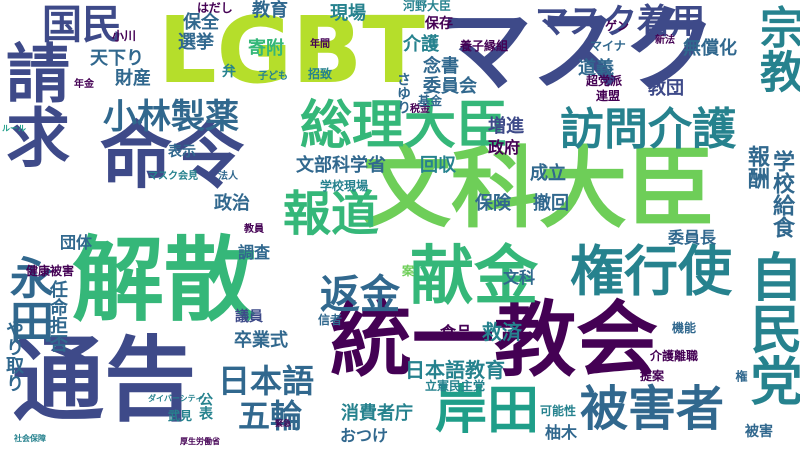 The width and height of the screenshot is (800, 450). What do you see at coordinates (487, 411) in the screenshot?
I see `word-kishida: 岸田` at bounding box center [487, 411].